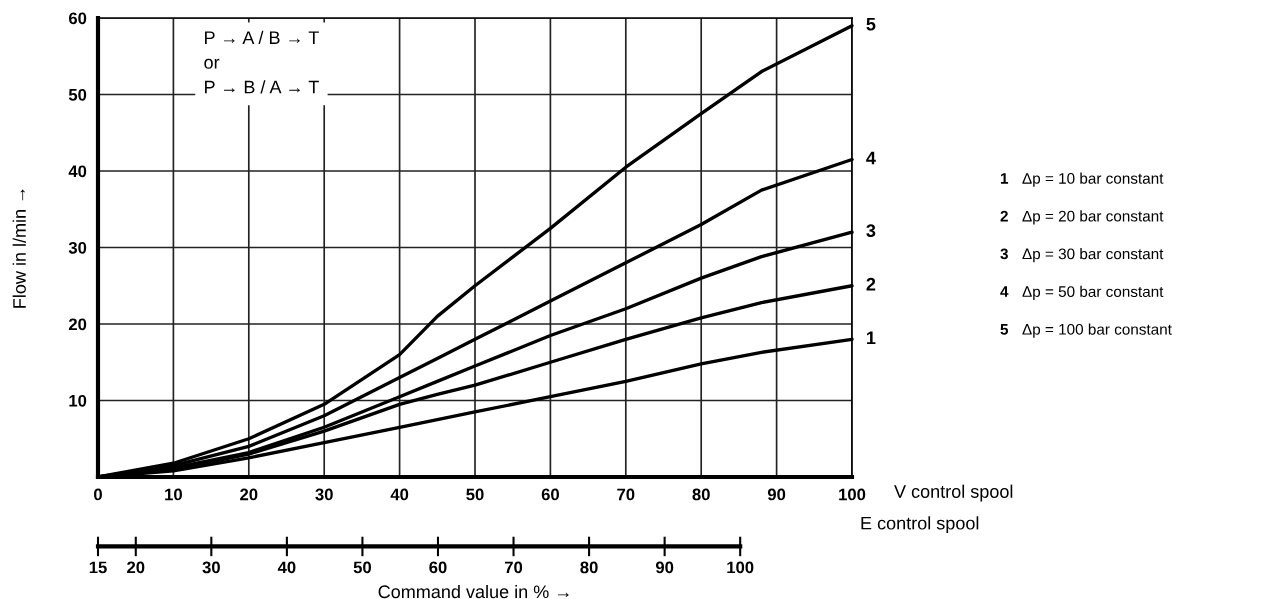 The height and width of the screenshot is (599, 1263). Describe the element at coordinates (664, 567) in the screenshot. I see `x2-tick-label: 90` at that location.